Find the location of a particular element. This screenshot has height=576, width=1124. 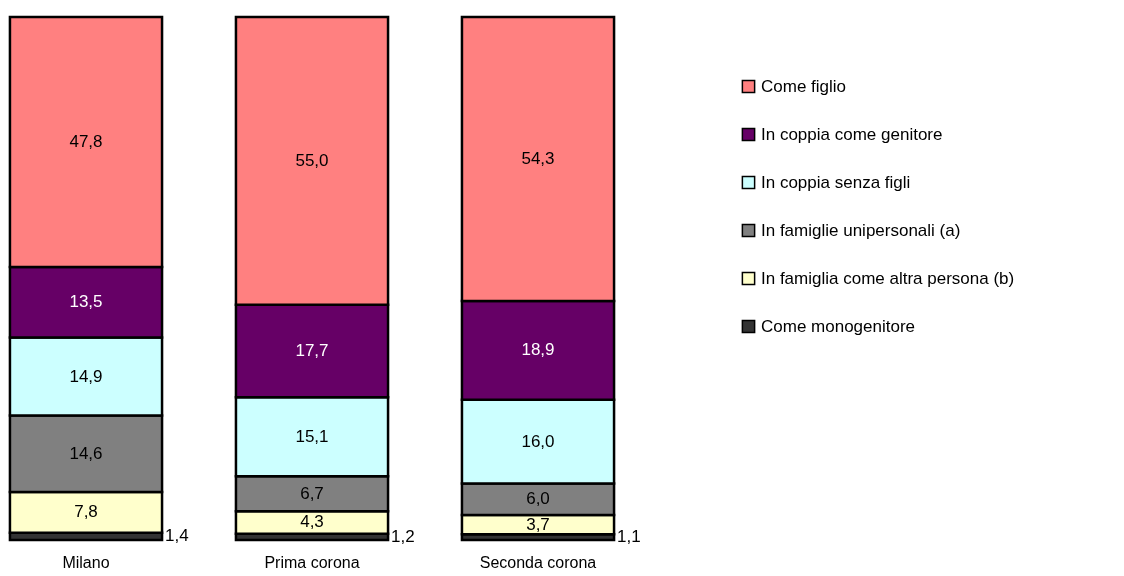

data-label: 13,5 is located at coordinates (86, 302).